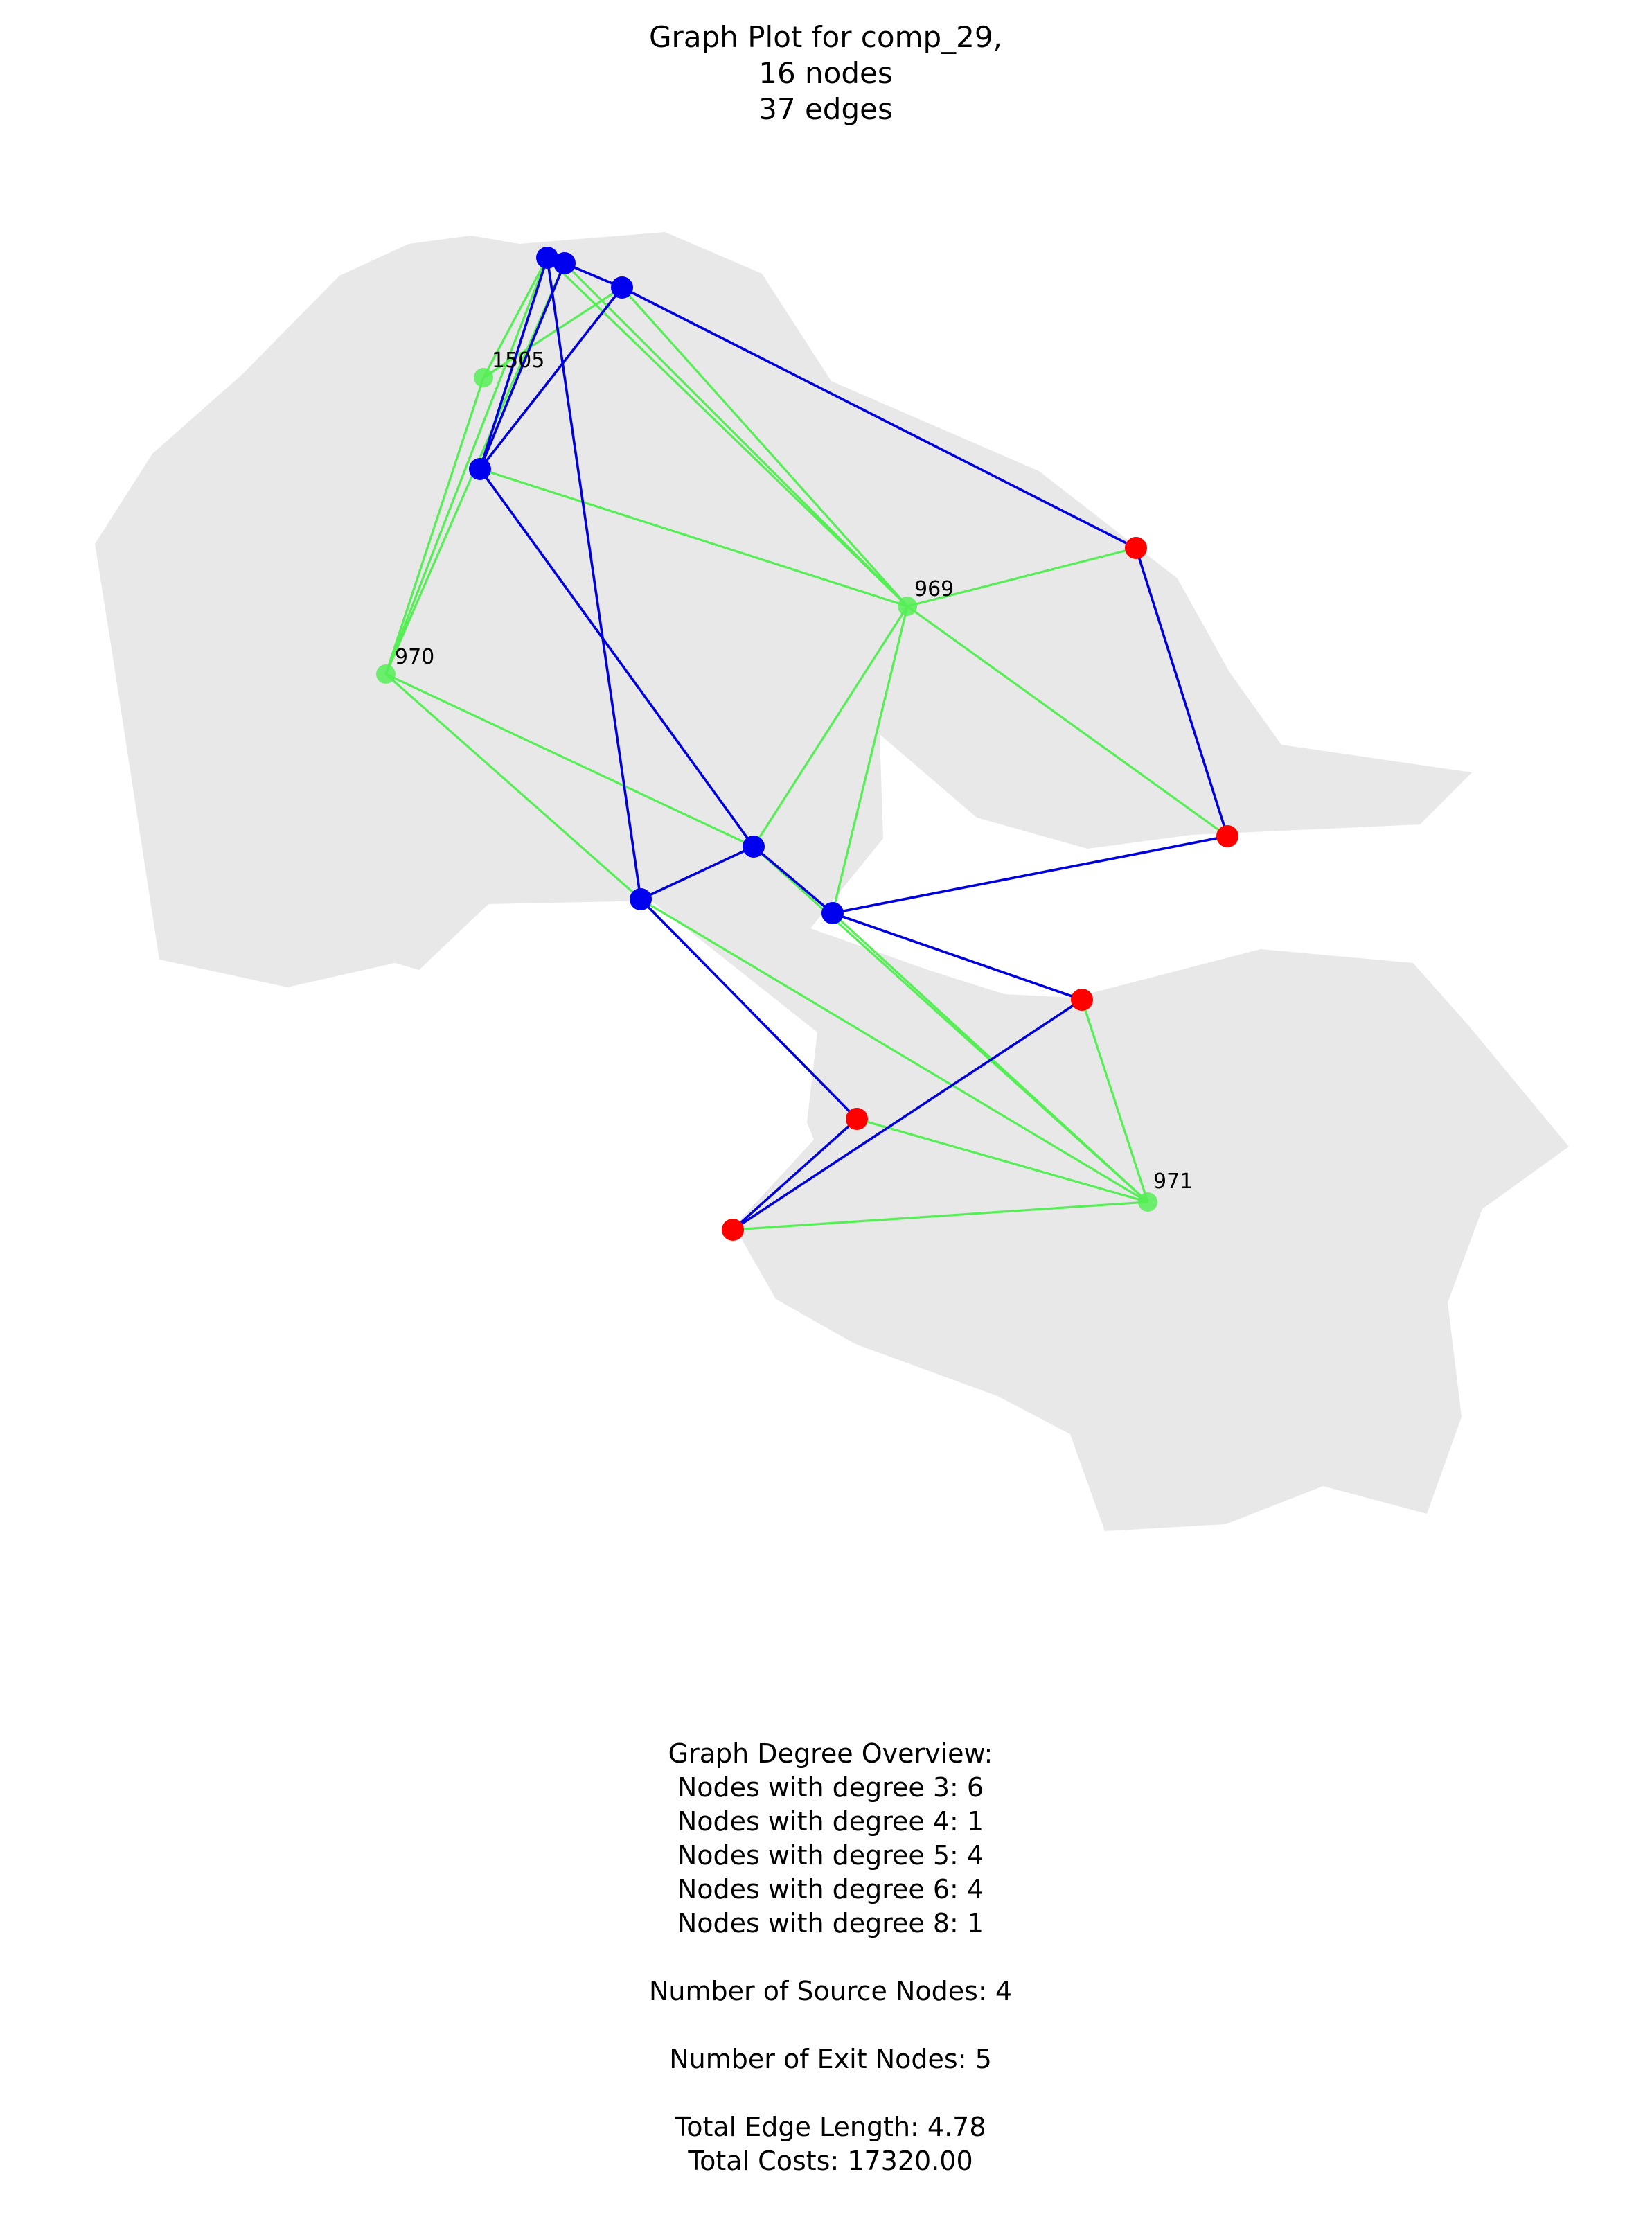  I want to click on source-node-b5, so click(641, 899).